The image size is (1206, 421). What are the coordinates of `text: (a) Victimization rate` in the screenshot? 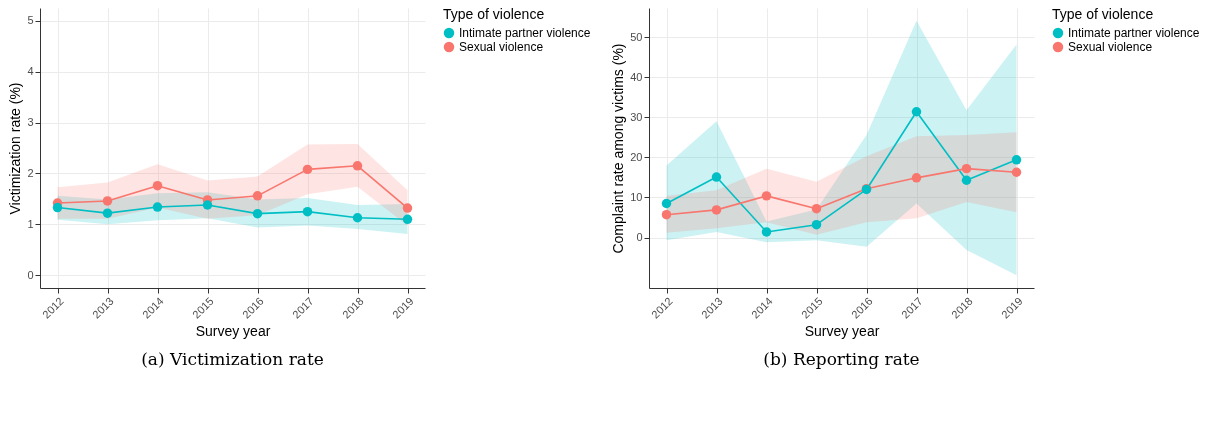 It's located at (232, 359).